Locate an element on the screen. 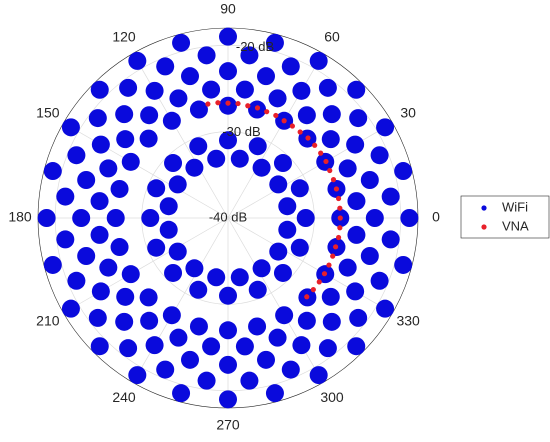 The height and width of the screenshot is (442, 550). theta-tick-label: 210 is located at coordinates (48, 321).